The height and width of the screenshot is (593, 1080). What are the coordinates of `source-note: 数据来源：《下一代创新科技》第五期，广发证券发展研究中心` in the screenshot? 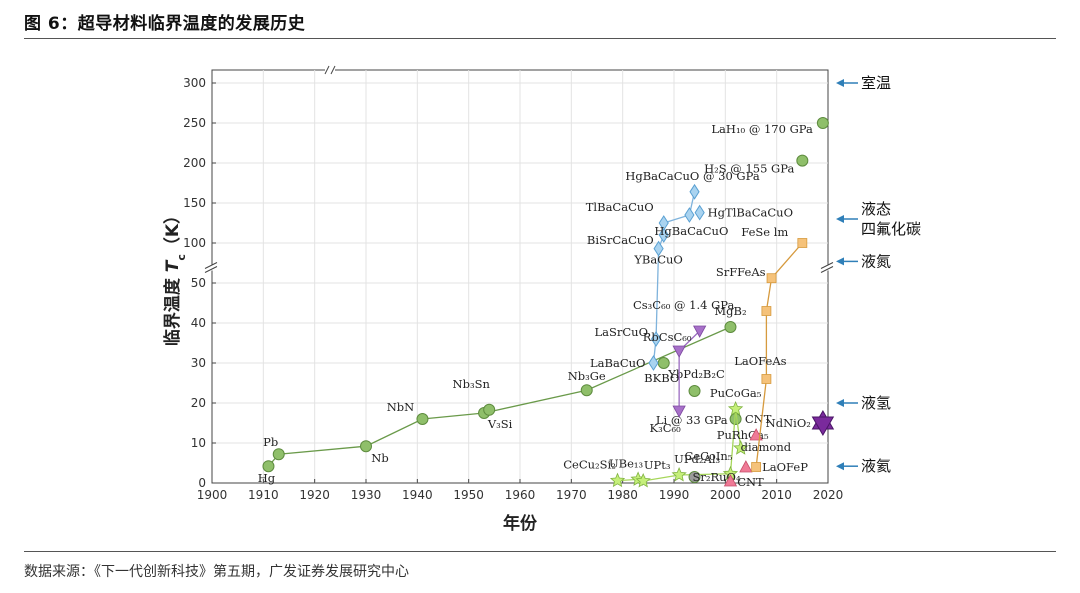 It's located at (216, 572).